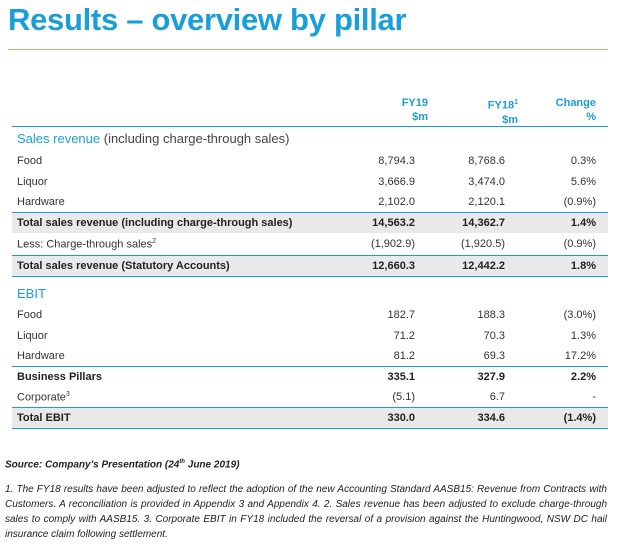  What do you see at coordinates (393, 223) in the screenshot?
I see `cell-fy19: 14,563.2` at bounding box center [393, 223].